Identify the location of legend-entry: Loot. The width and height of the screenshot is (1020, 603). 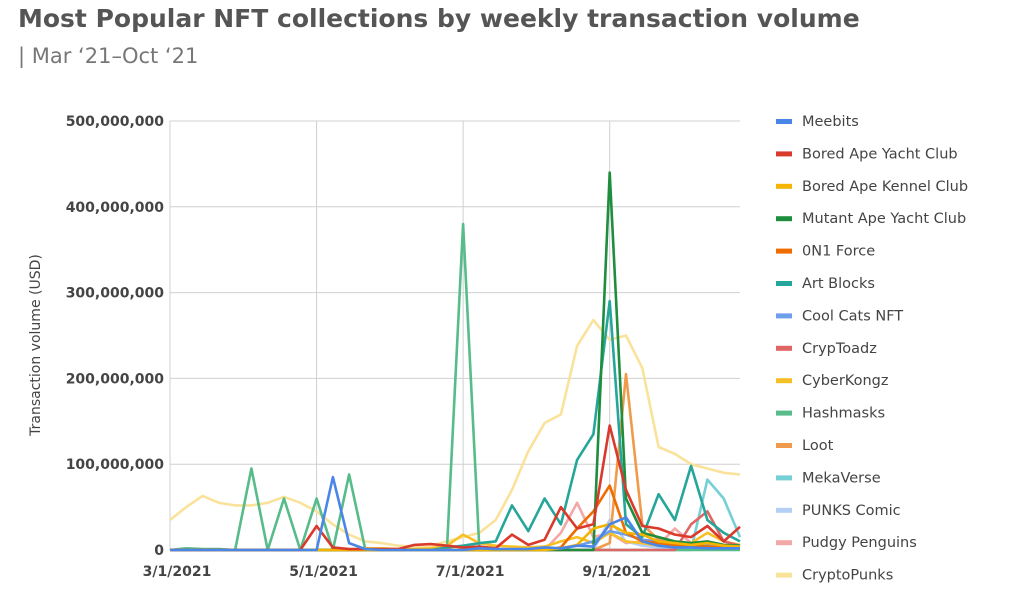
(818, 446).